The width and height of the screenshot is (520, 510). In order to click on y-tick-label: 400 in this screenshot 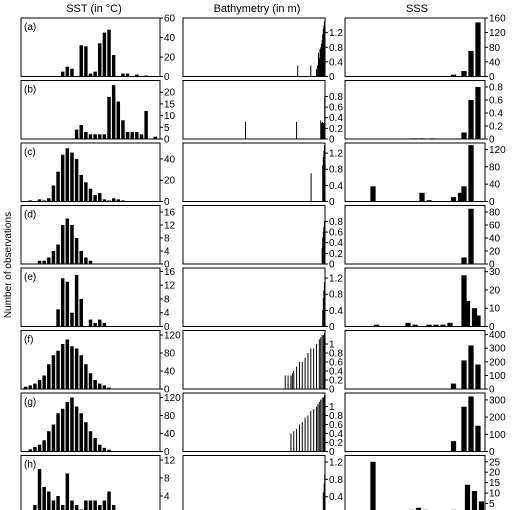, I will do `click(497, 335)`.